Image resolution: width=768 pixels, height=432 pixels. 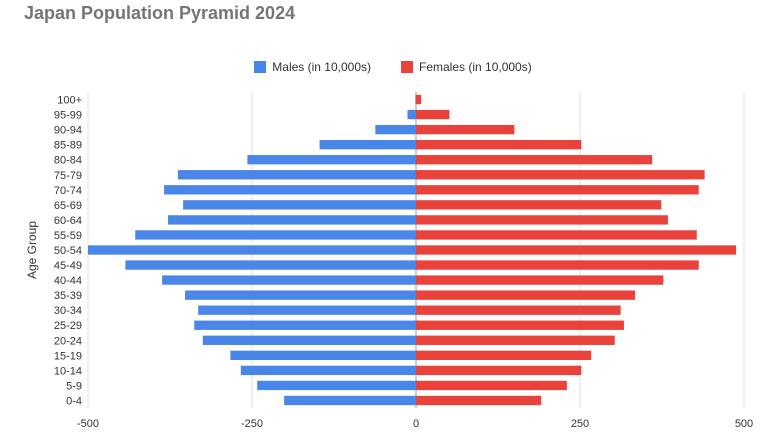 I want to click on y-tick-label: 20-24, so click(x=68, y=341).